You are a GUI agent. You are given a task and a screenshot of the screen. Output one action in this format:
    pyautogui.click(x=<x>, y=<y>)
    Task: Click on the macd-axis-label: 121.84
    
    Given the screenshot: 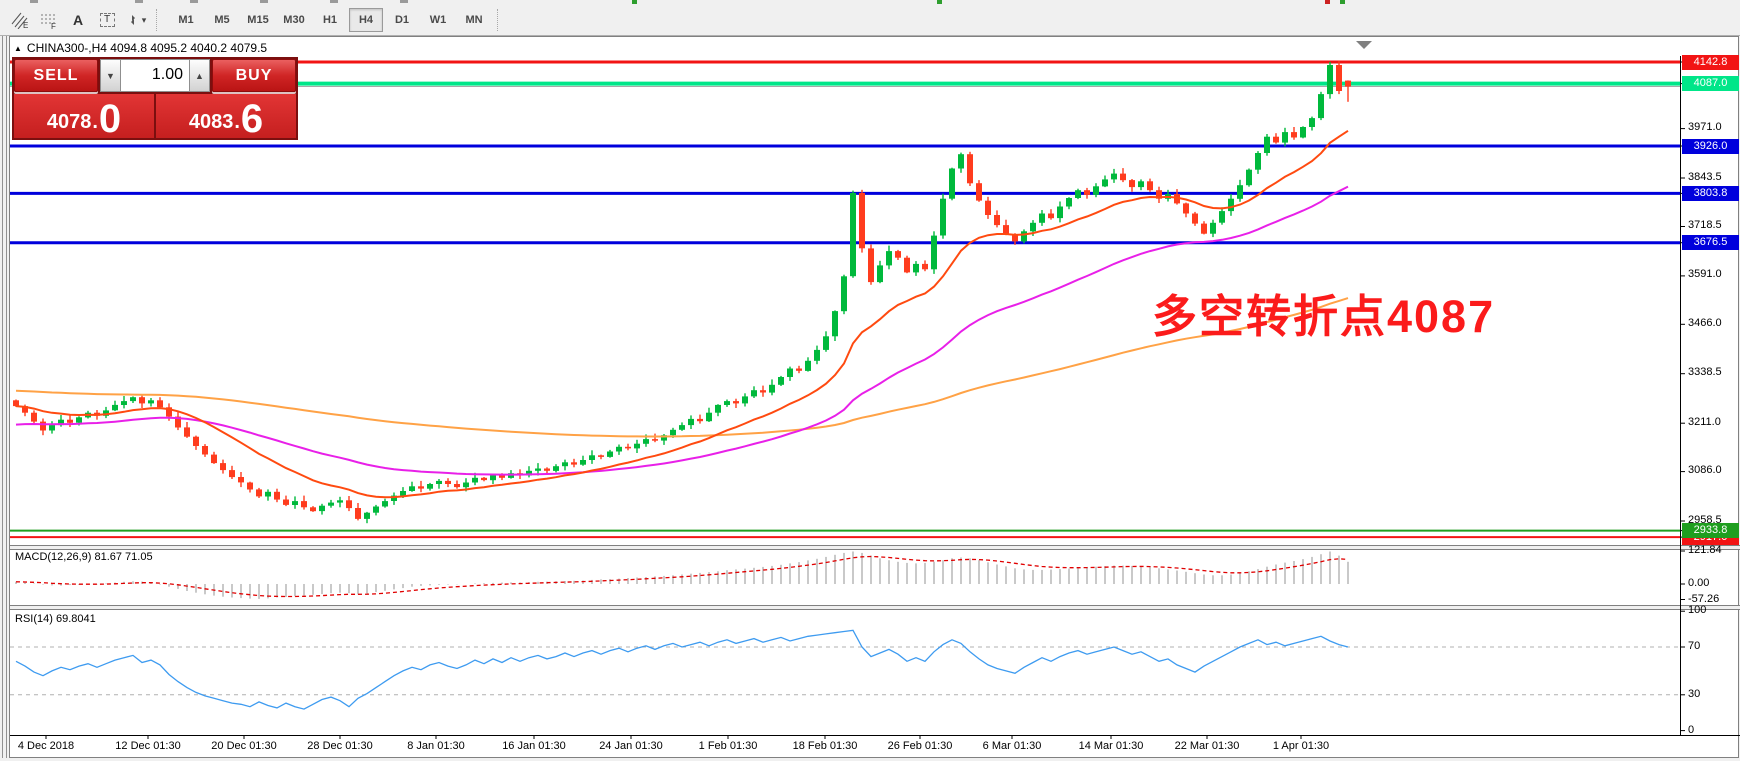 What is the action you would take?
    pyautogui.click(x=1705, y=550)
    